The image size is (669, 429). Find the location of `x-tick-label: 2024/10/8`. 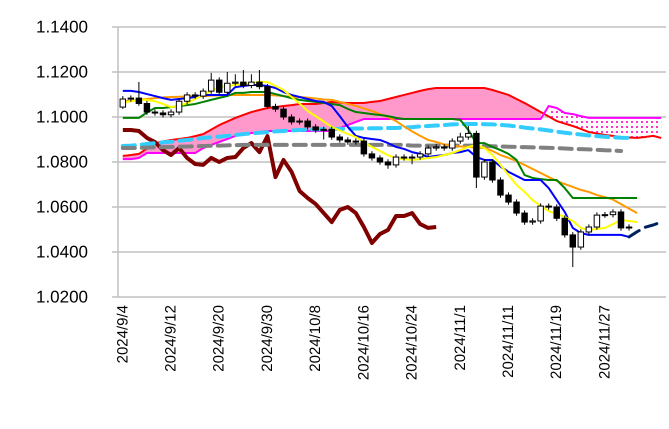

x-tick-label: 2024/10/8 is located at coordinates (315, 338).